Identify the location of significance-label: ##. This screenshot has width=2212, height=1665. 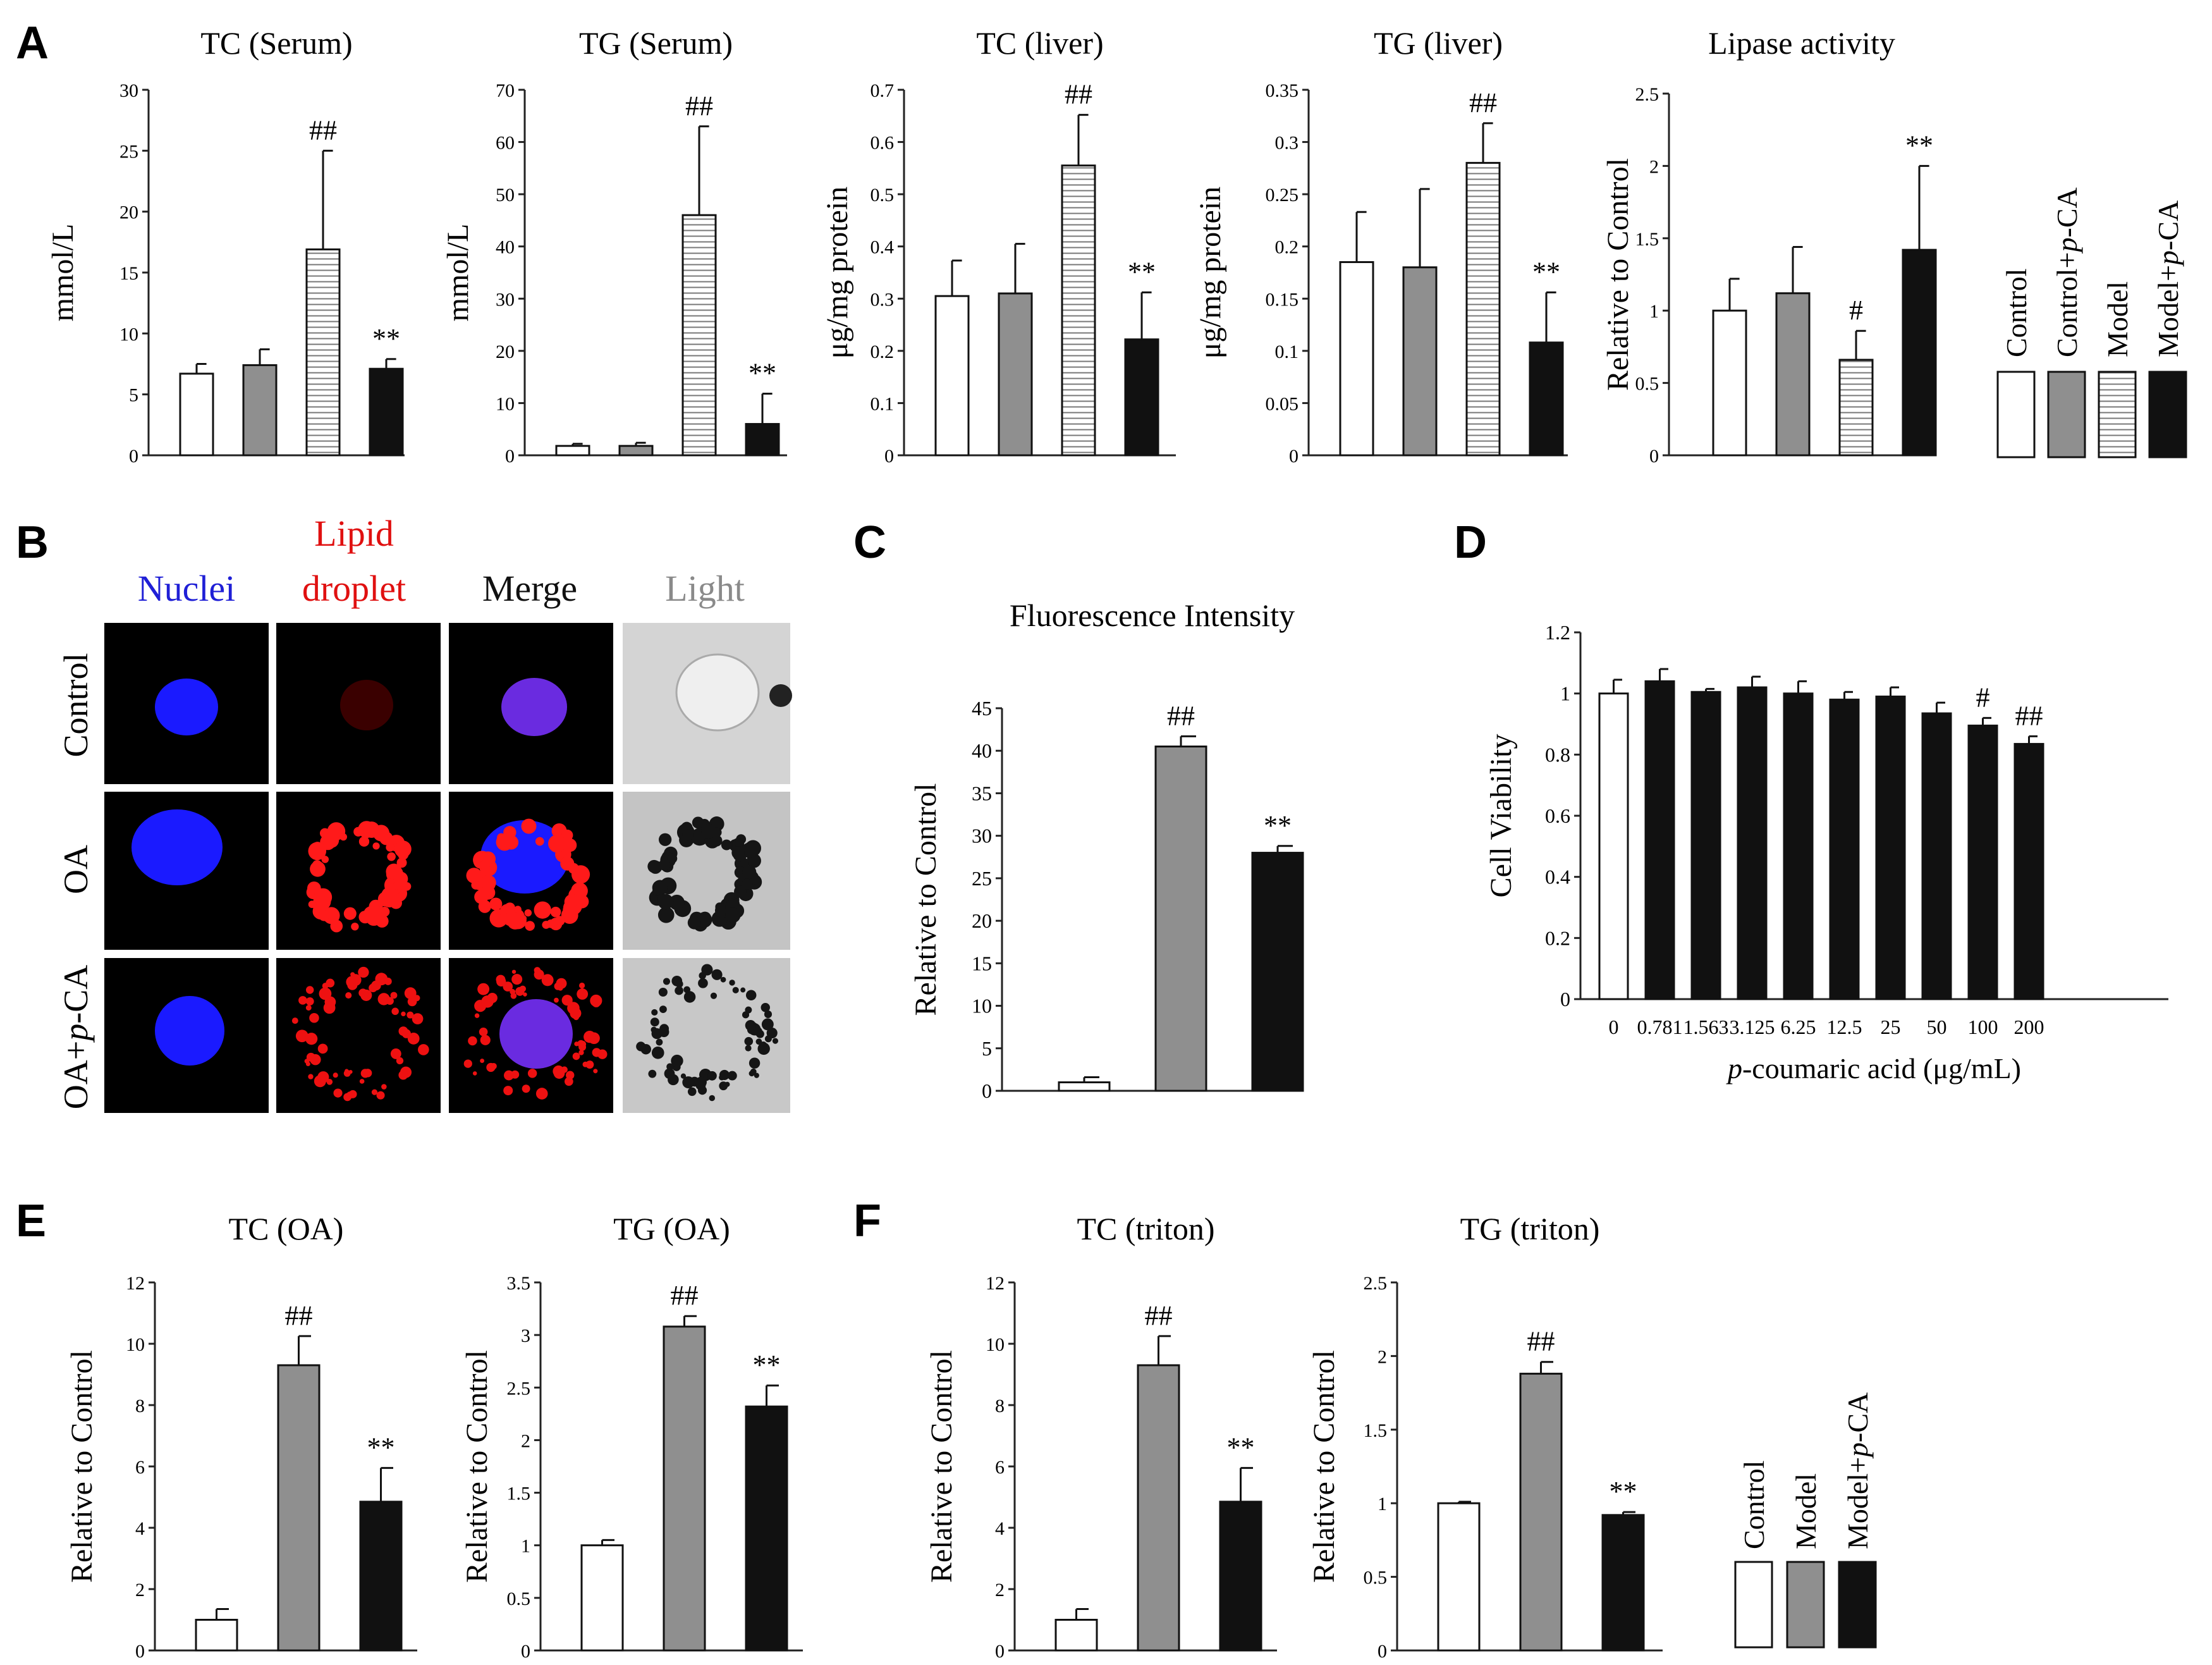
(1181, 715).